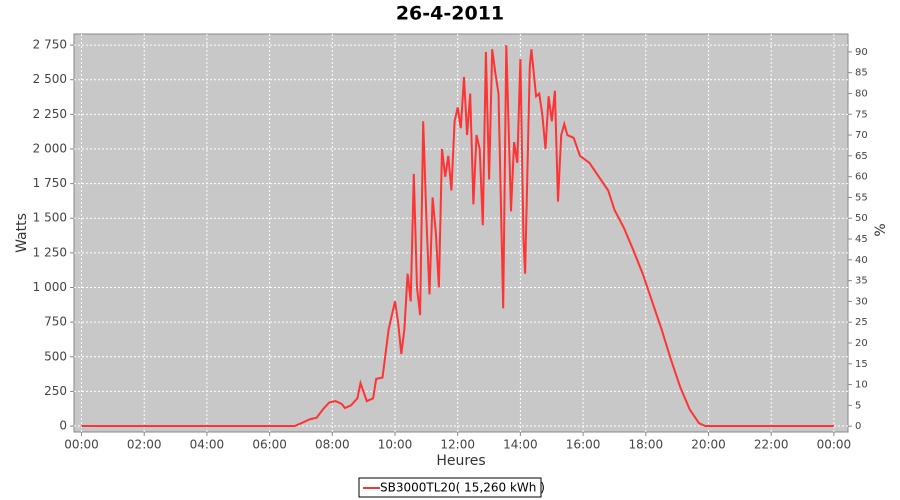 This screenshot has height=500, width=900. I want to click on y-tick-label: 1 000, so click(50, 287).